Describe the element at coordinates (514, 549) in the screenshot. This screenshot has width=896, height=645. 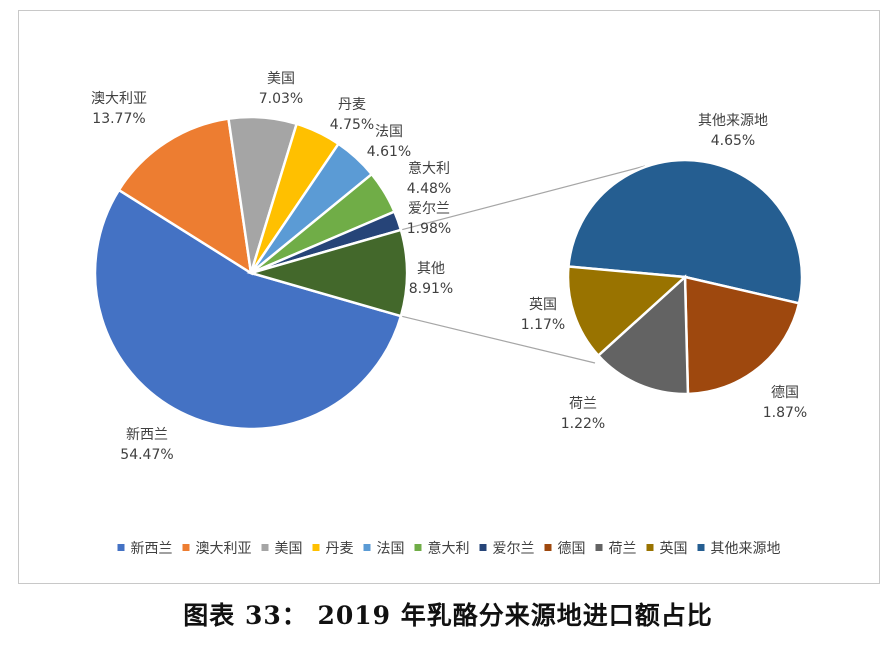
I see `legend-label-6: 爱尔兰` at that location.